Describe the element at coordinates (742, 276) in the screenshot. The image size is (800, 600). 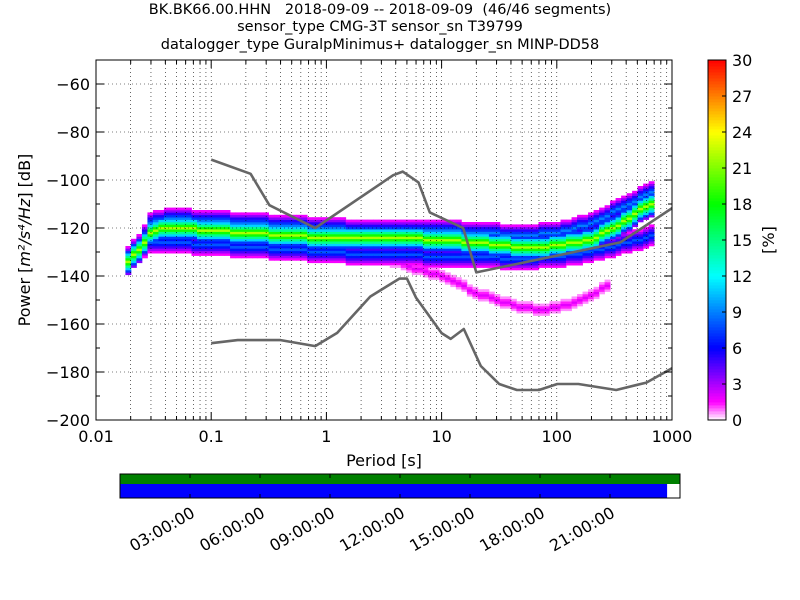
I see `colorbar-tick-label: 12` at that location.